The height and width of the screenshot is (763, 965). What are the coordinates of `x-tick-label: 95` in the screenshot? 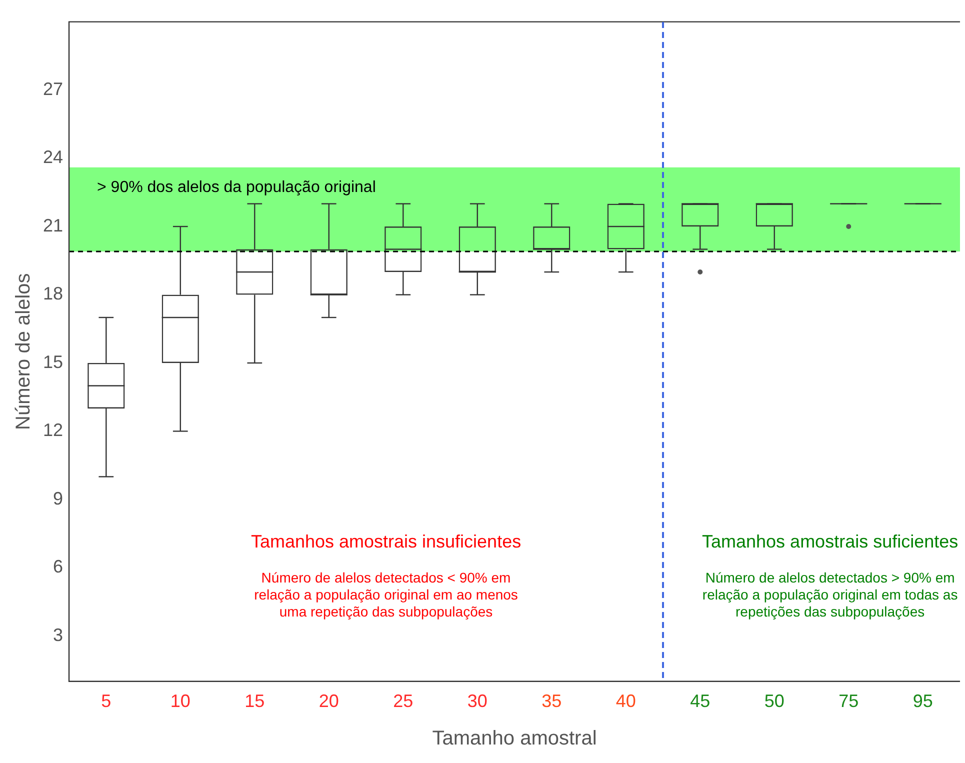 It's located at (922, 701).